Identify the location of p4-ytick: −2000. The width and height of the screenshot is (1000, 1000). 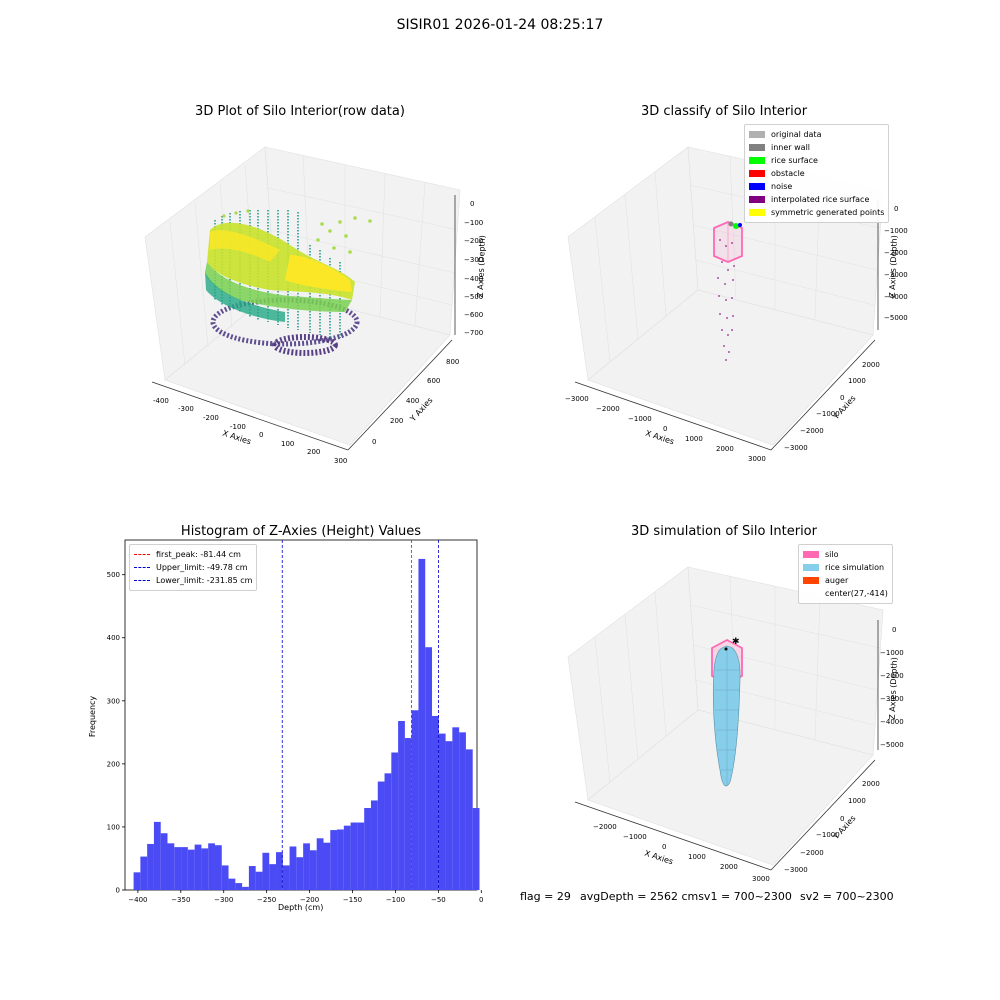
(812, 853).